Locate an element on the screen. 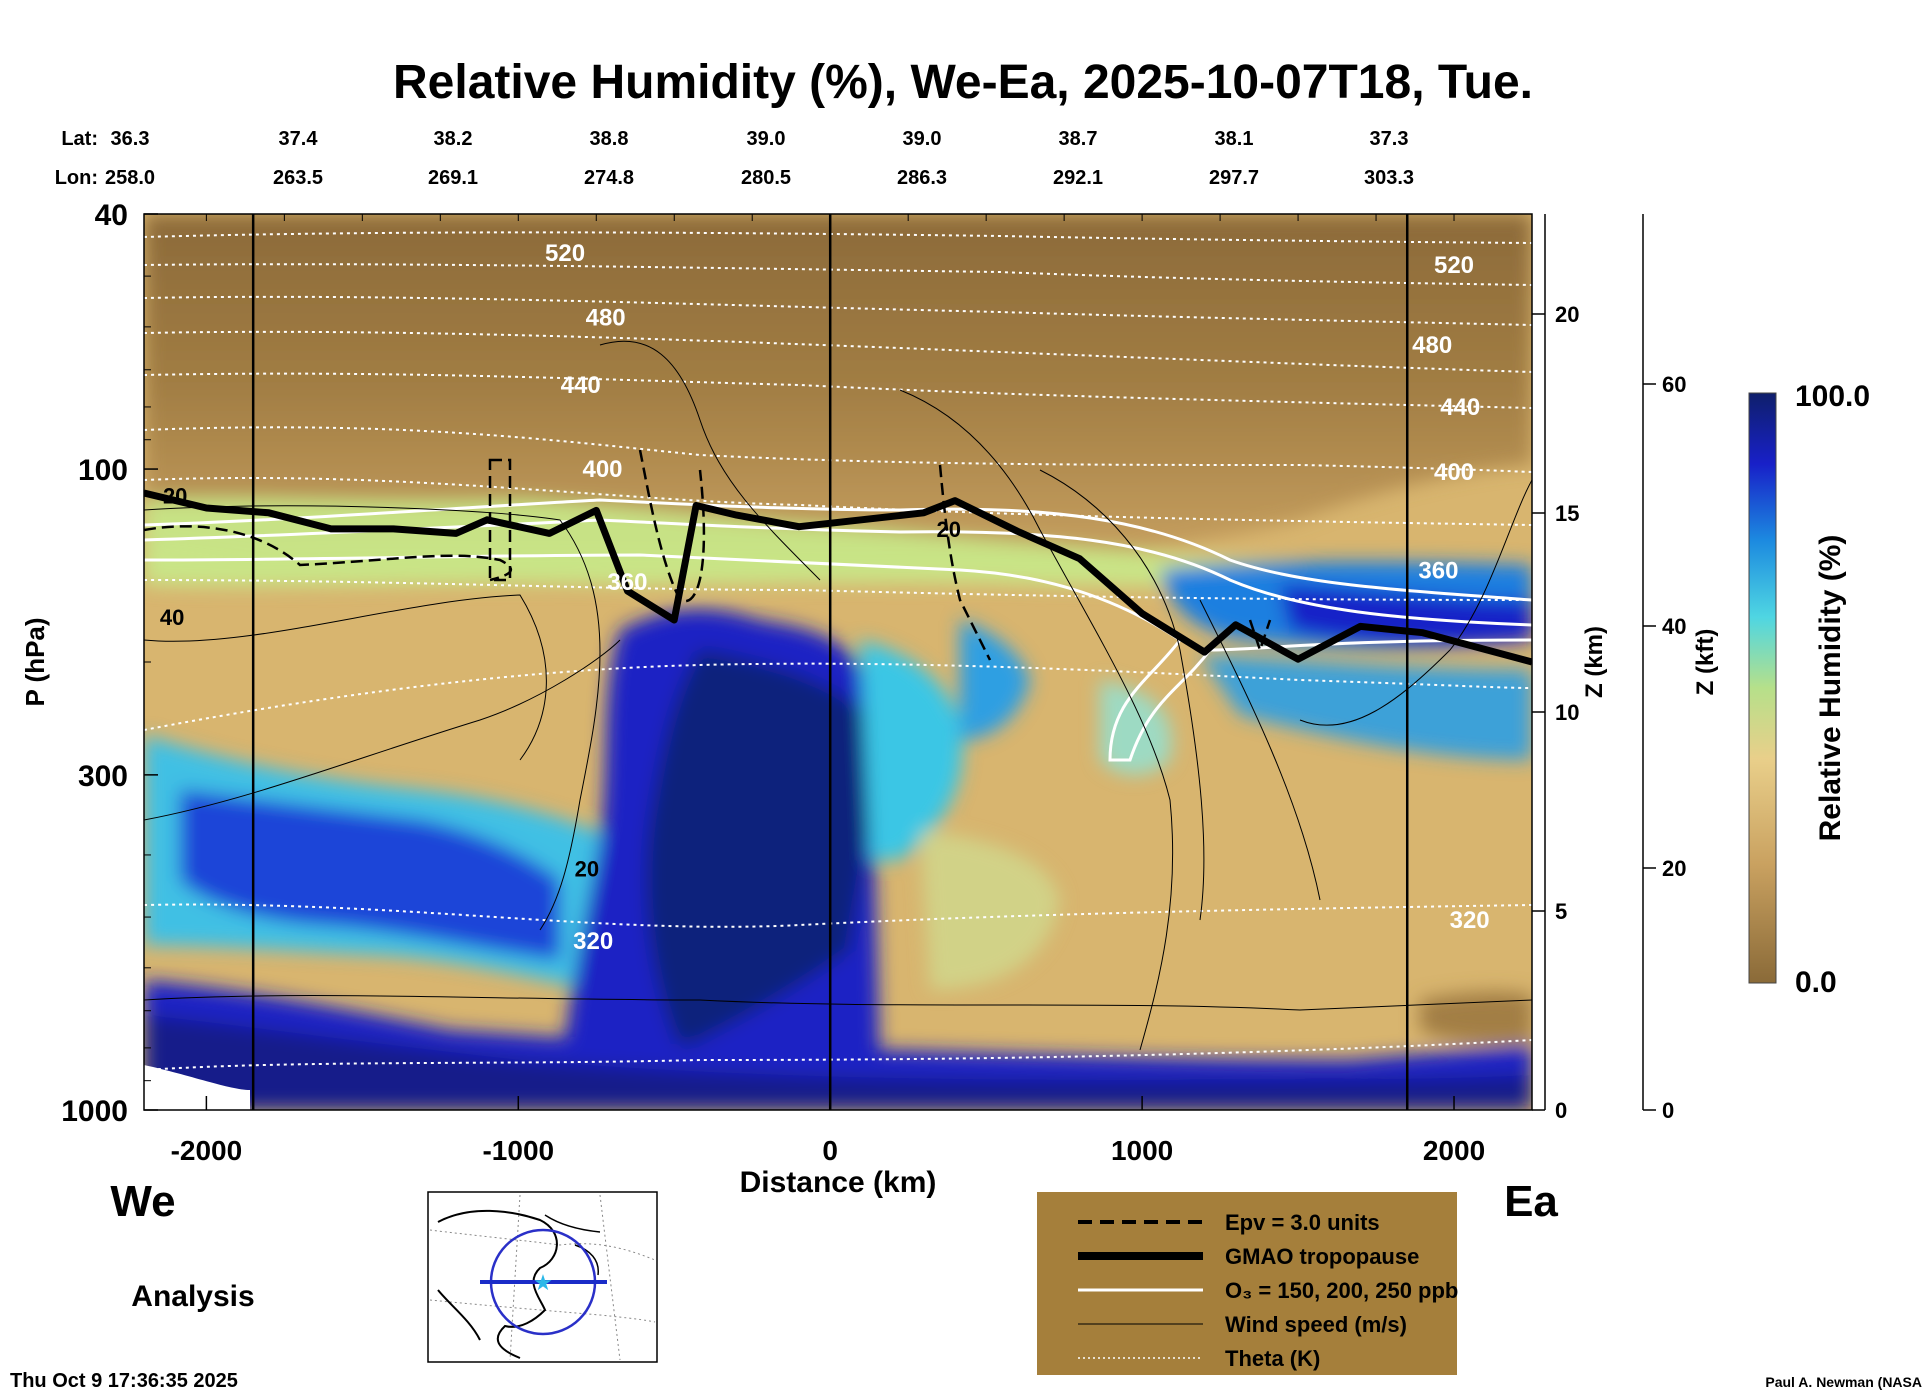 This screenshot has height=1394, width=1926. kft-tick-label: 20 is located at coordinates (1674, 868).